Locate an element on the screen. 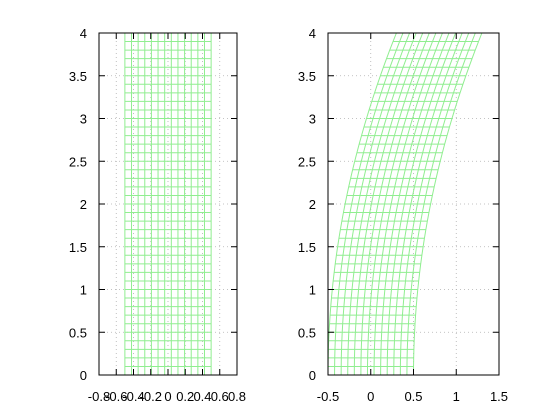  x-tick-label: 0.2 is located at coordinates (185, 396).